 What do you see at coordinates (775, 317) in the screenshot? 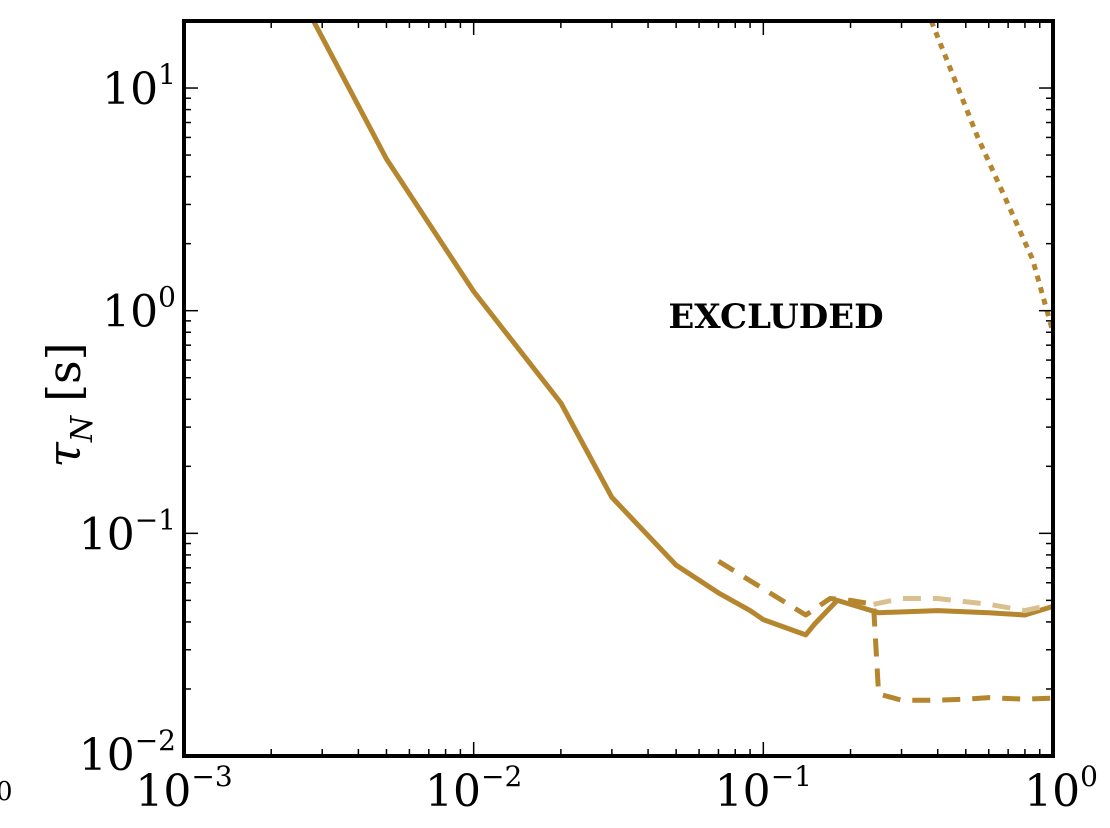
I see `excluded-annotation: EXCLUDED` at bounding box center [775, 317].